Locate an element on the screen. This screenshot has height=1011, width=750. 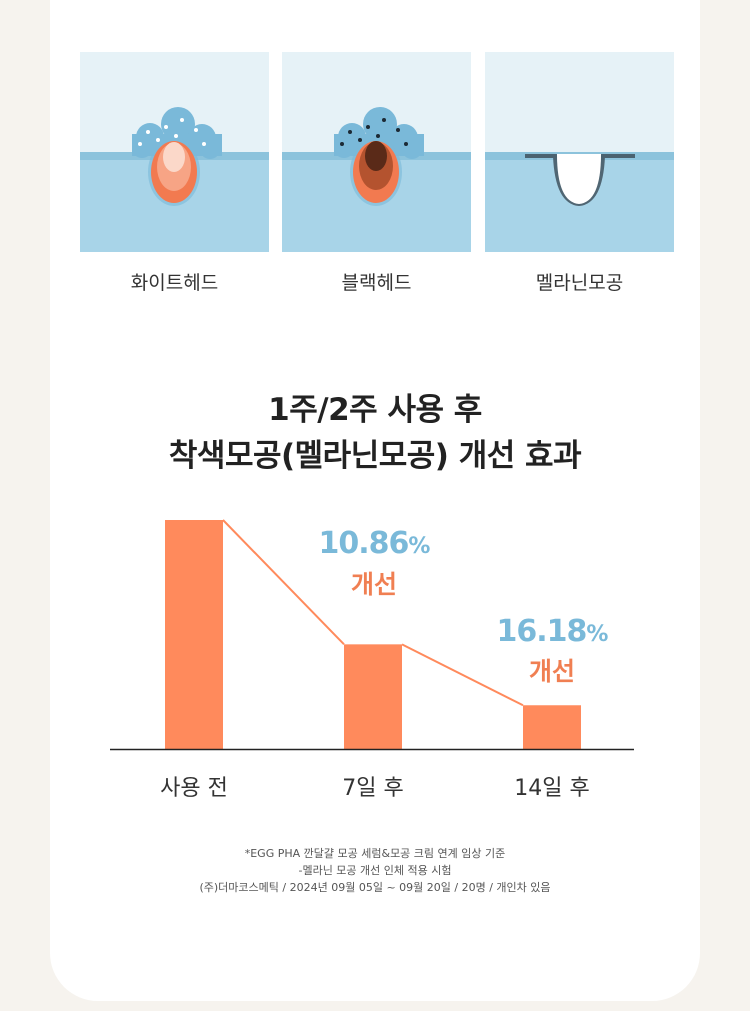
footnote: *EGG PHA 깐달걀 모공 세럼&모공 크림 연계 임상 기준 is located at coordinates (375, 853).